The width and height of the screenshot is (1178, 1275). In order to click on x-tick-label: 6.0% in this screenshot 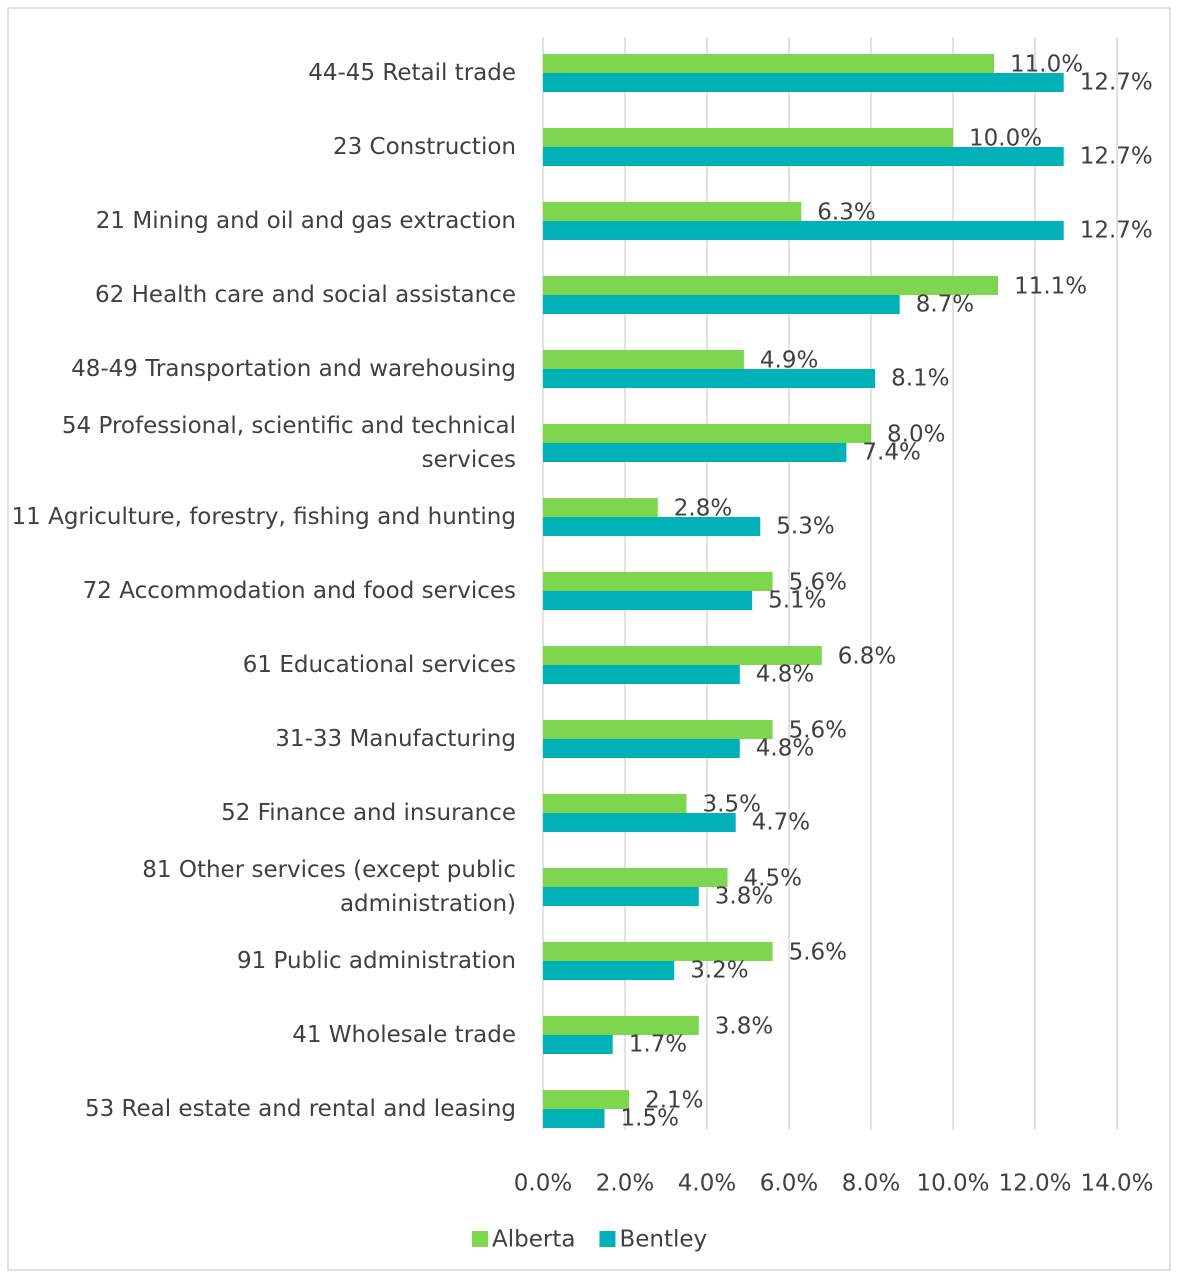, I will do `click(789, 1184)`.